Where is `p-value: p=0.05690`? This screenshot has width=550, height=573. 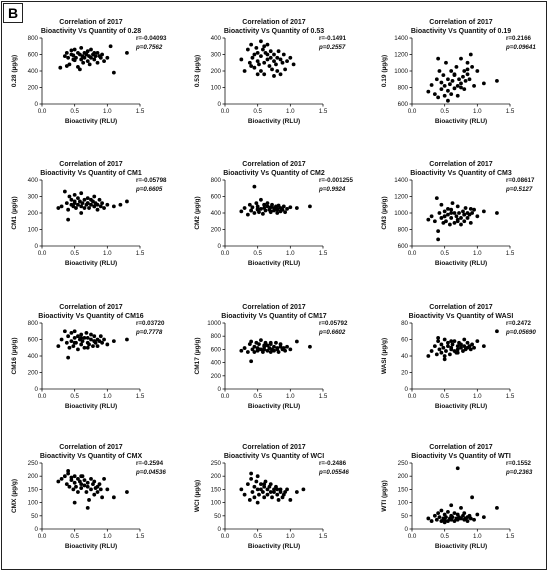
p-value: p=0.05690 is located at coordinates (520, 332).